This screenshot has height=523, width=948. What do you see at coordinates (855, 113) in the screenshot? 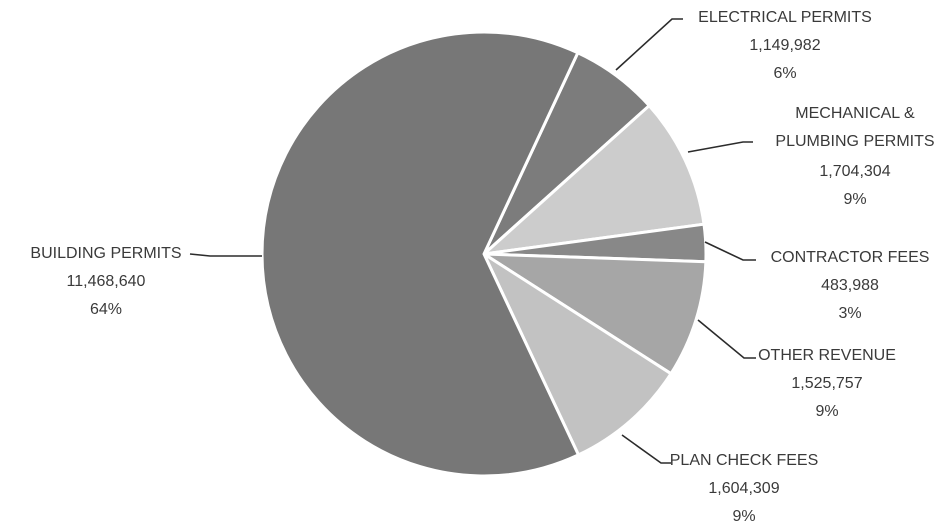
I see `slice-label-line1-mechanical-plumbing-permits: MECHANICAL &` at bounding box center [855, 113].